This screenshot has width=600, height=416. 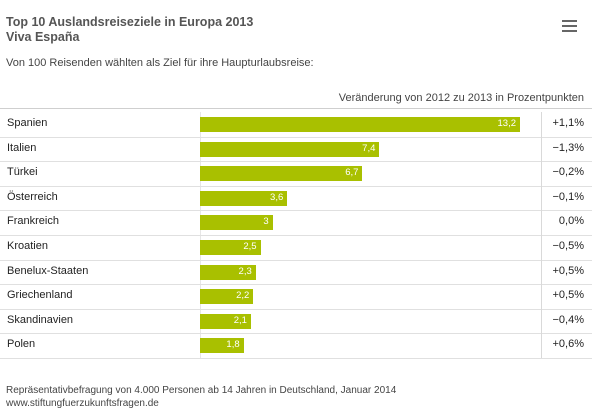 I want to click on table-row: Kroatien 2,5 −0,5%, so click(x=296, y=248).